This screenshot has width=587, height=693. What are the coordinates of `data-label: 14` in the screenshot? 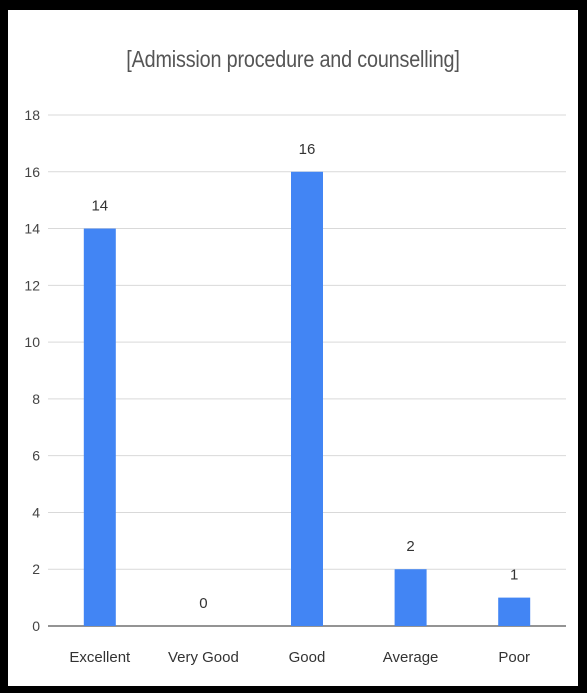 It's located at (99, 206).